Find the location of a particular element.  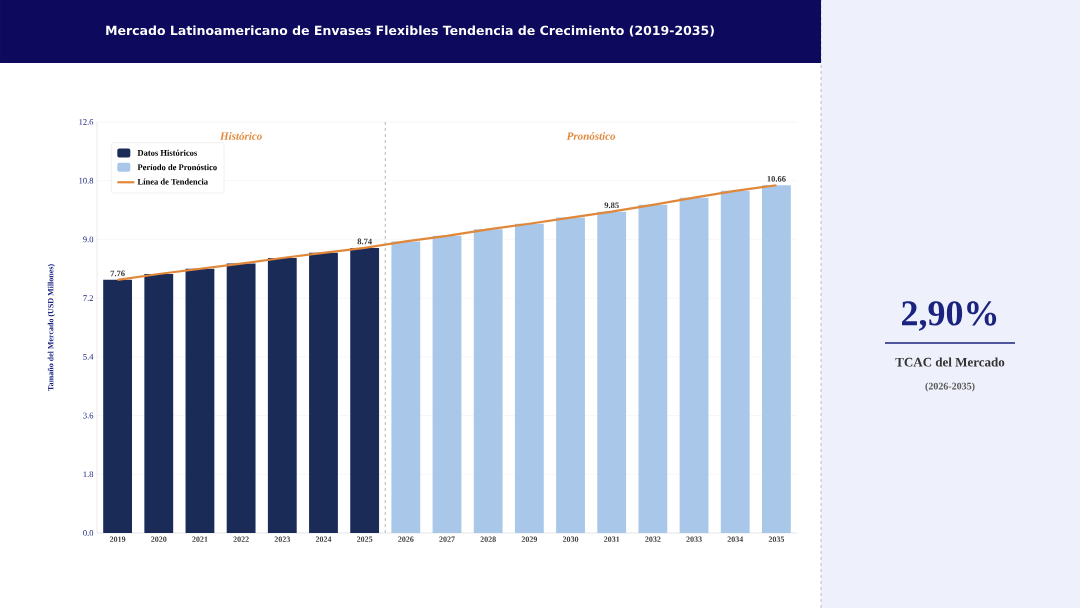

data-label: 8.74 is located at coordinates (364, 241).